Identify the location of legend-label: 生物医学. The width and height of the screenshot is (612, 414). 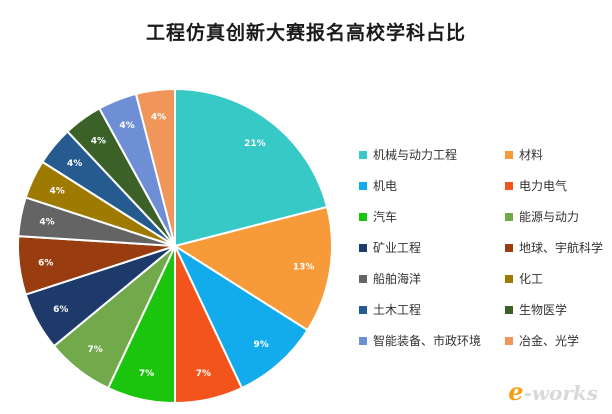
(543, 310).